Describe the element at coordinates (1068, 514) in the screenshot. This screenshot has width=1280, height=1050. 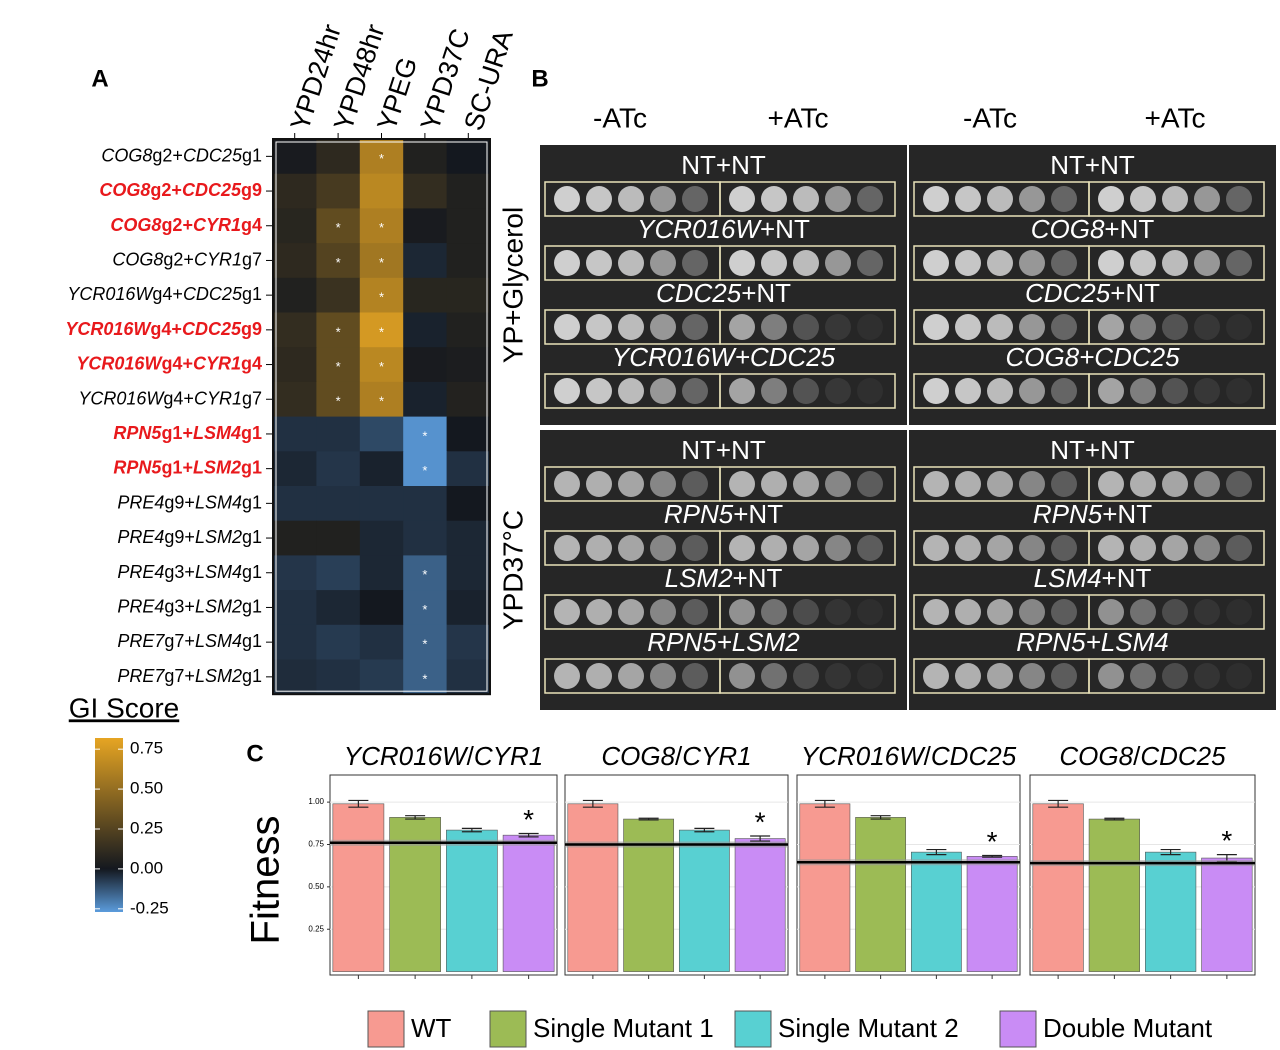
I see `plate-row-label-part: RPN5` at that location.